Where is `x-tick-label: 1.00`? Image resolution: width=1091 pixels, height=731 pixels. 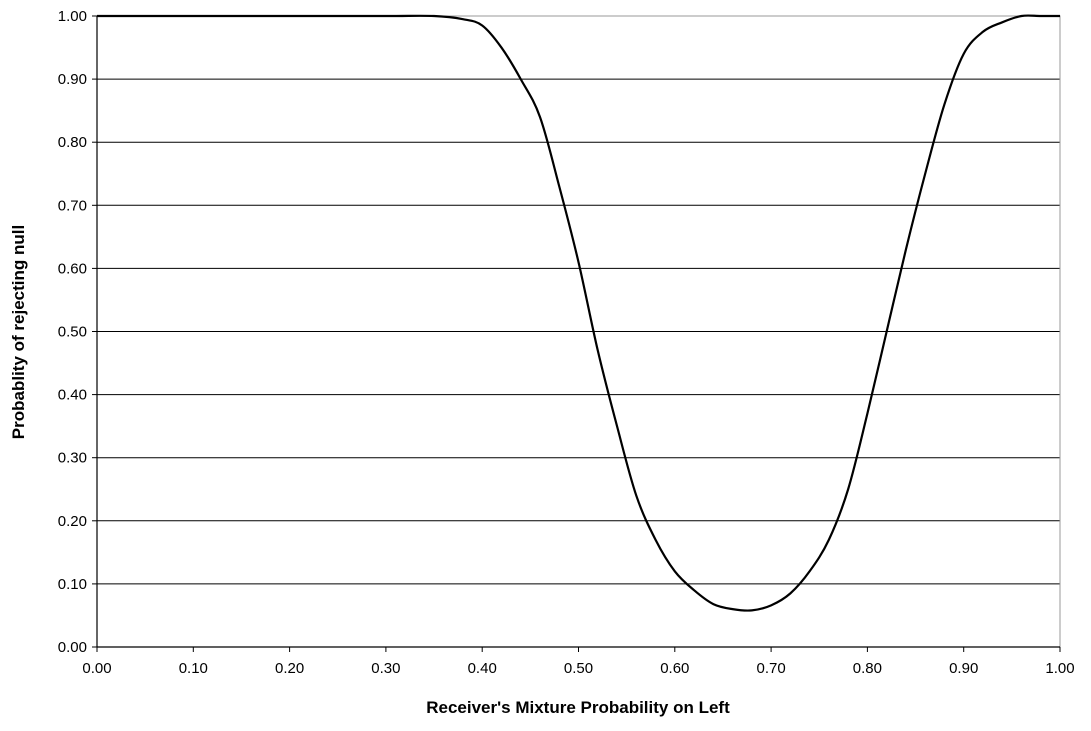 x-tick-label: 1.00 is located at coordinates (1059, 668).